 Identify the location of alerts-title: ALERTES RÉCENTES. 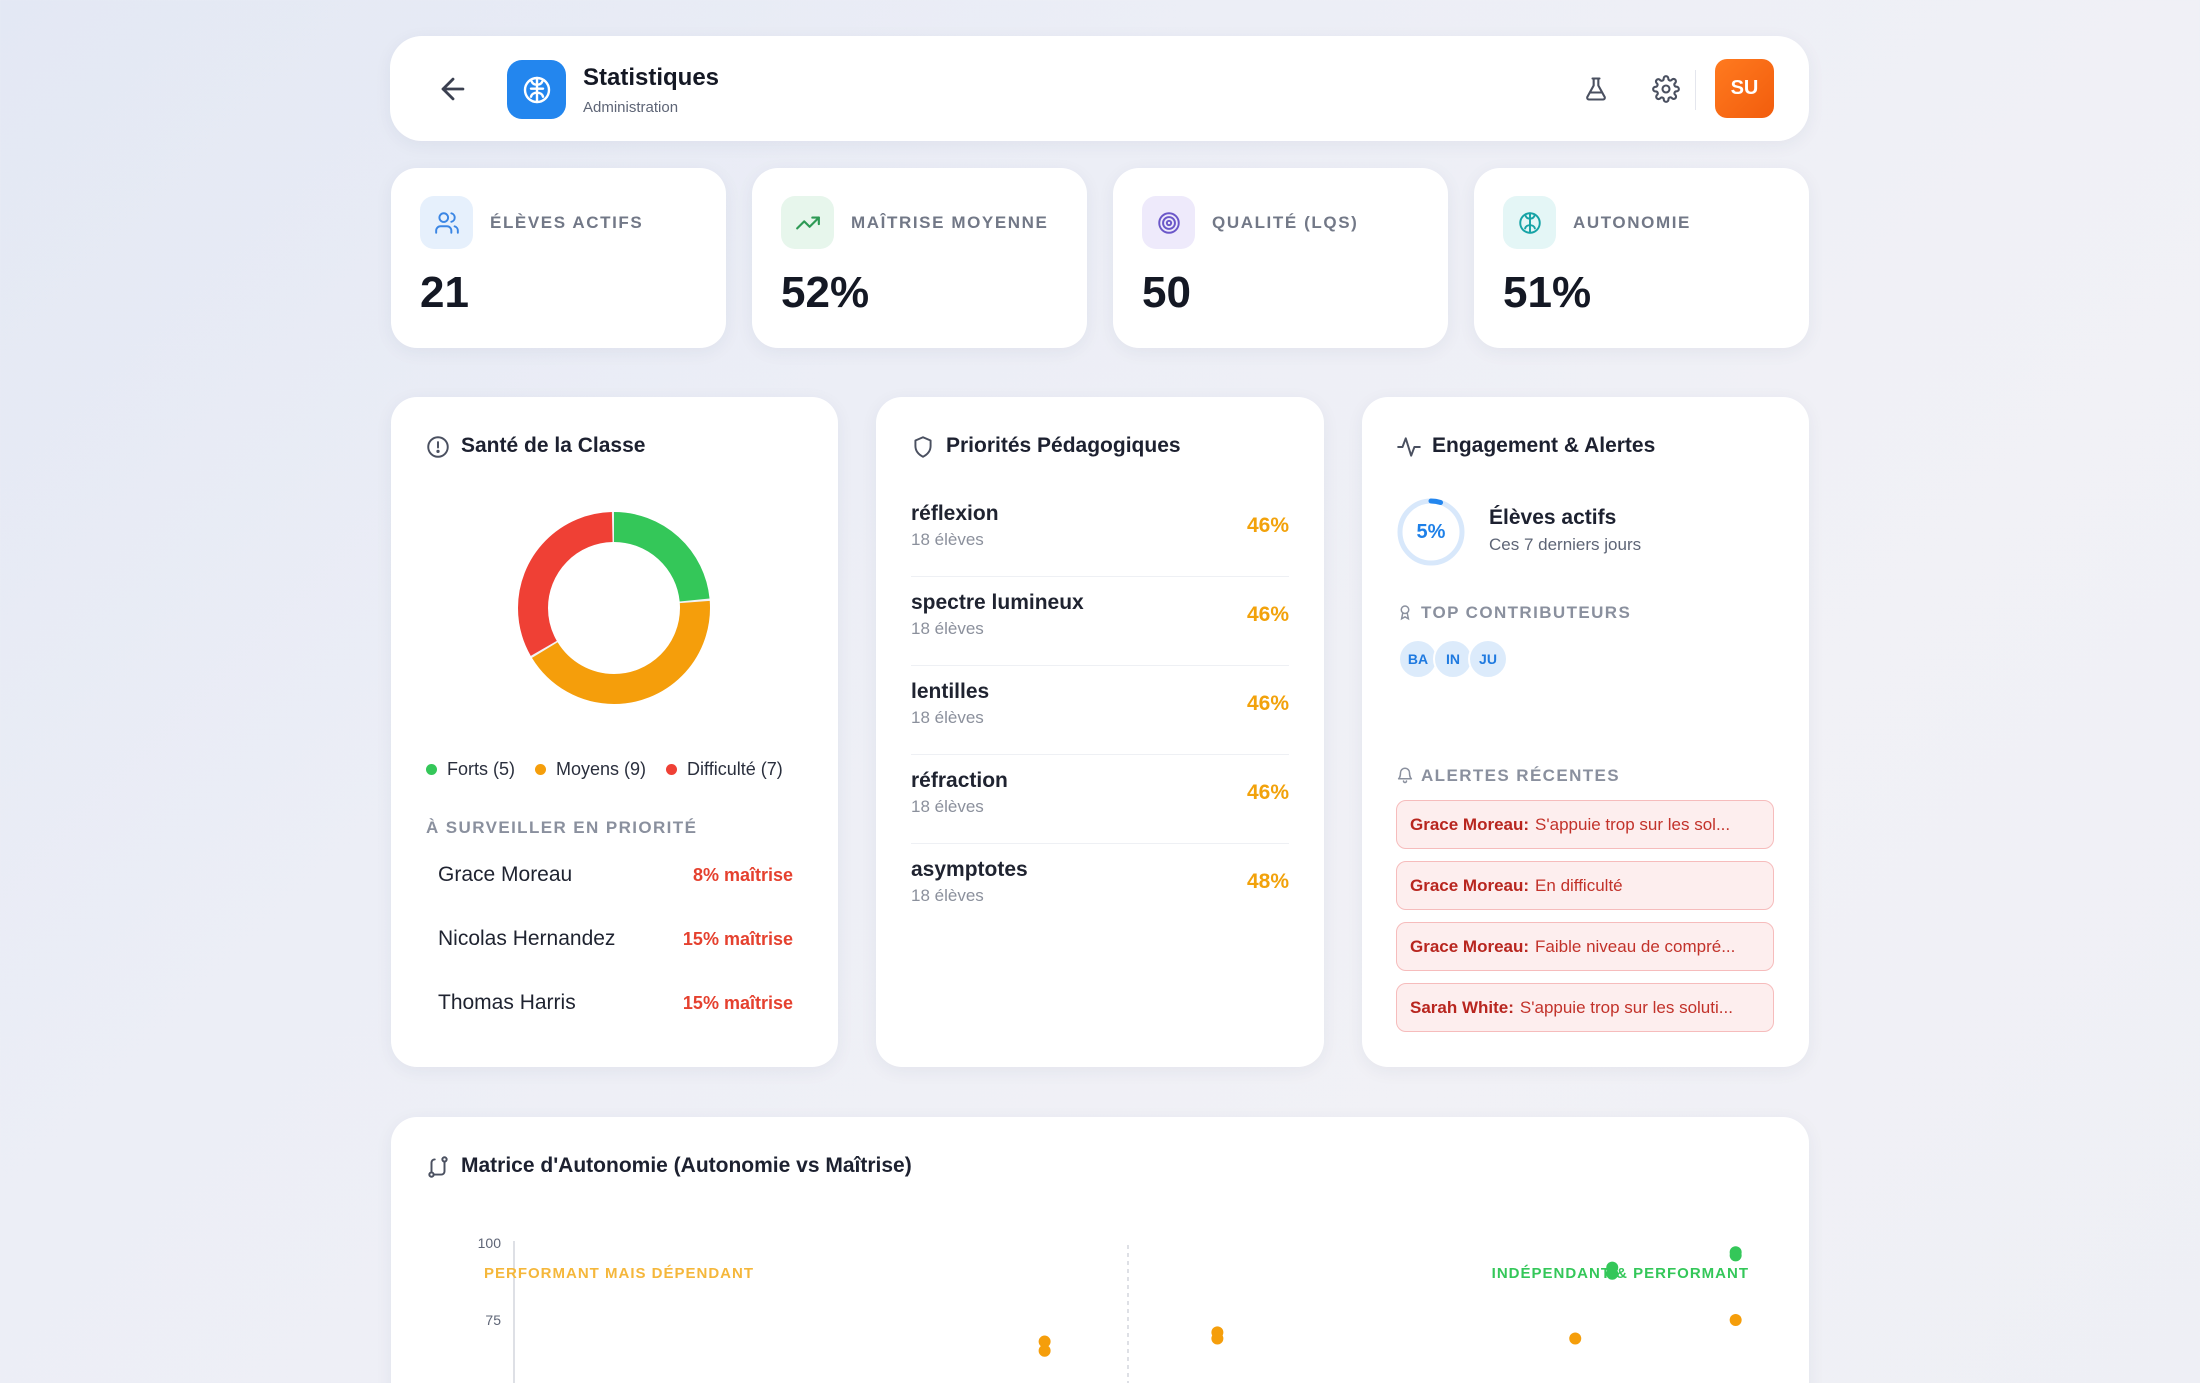
(1521, 775).